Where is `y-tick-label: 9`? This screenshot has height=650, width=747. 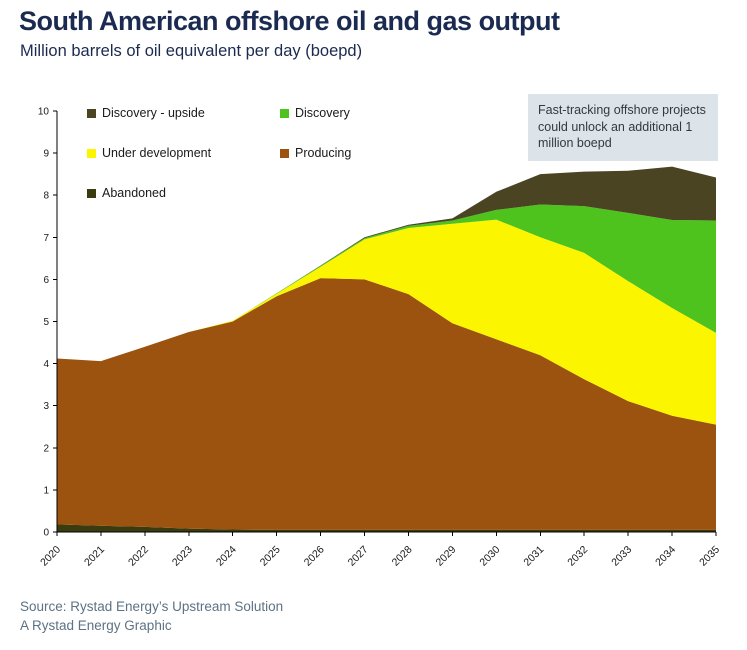 y-tick-label: 9 is located at coordinates (46, 154).